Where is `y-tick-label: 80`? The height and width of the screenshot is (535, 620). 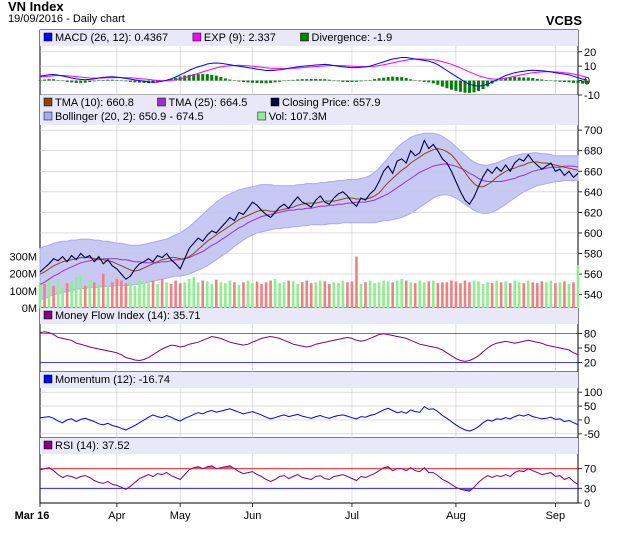
y-tick-label: 80 is located at coordinates (590, 335).